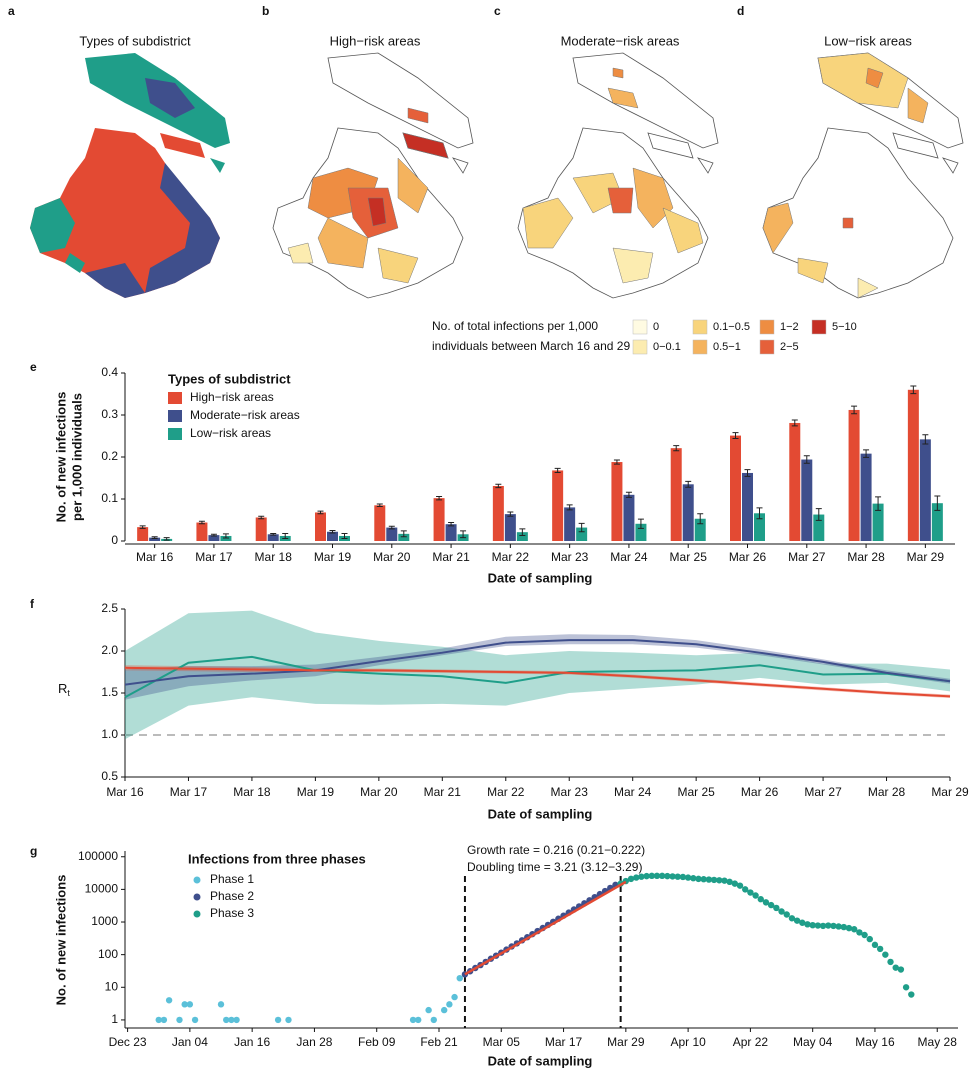  Describe the element at coordinates (98, 856) in the screenshot. I see `y-tick-label: 100000` at that location.